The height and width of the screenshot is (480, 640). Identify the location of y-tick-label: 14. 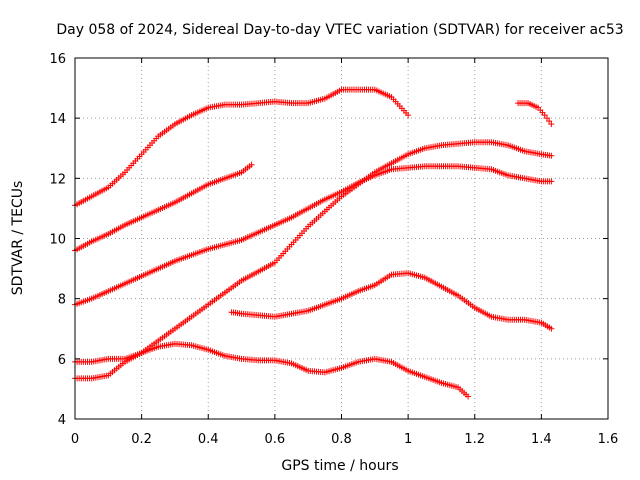
(57, 119).